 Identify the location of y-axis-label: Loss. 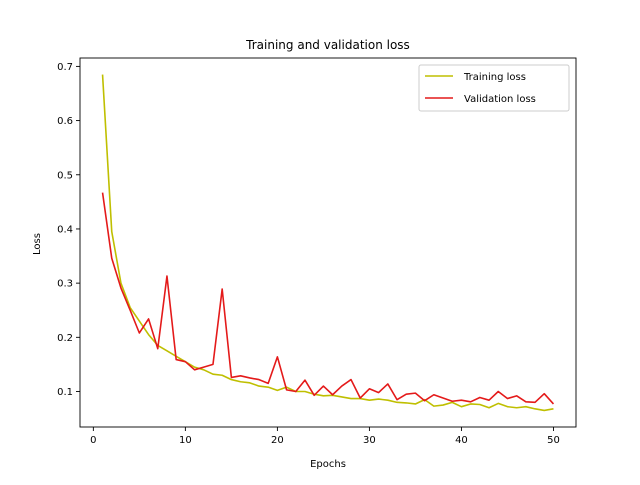
(37, 244).